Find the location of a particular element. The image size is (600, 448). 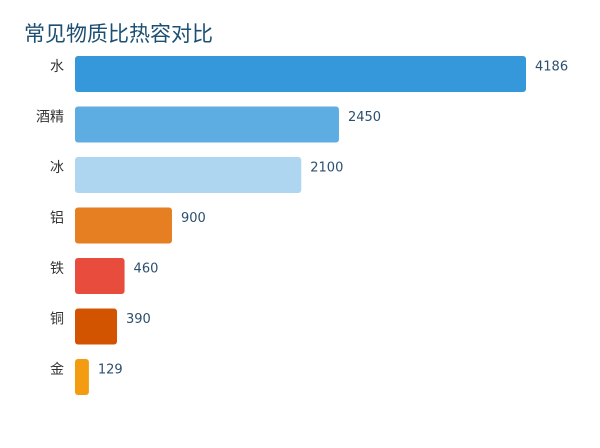

category-label: 铜 is located at coordinates (57, 320).